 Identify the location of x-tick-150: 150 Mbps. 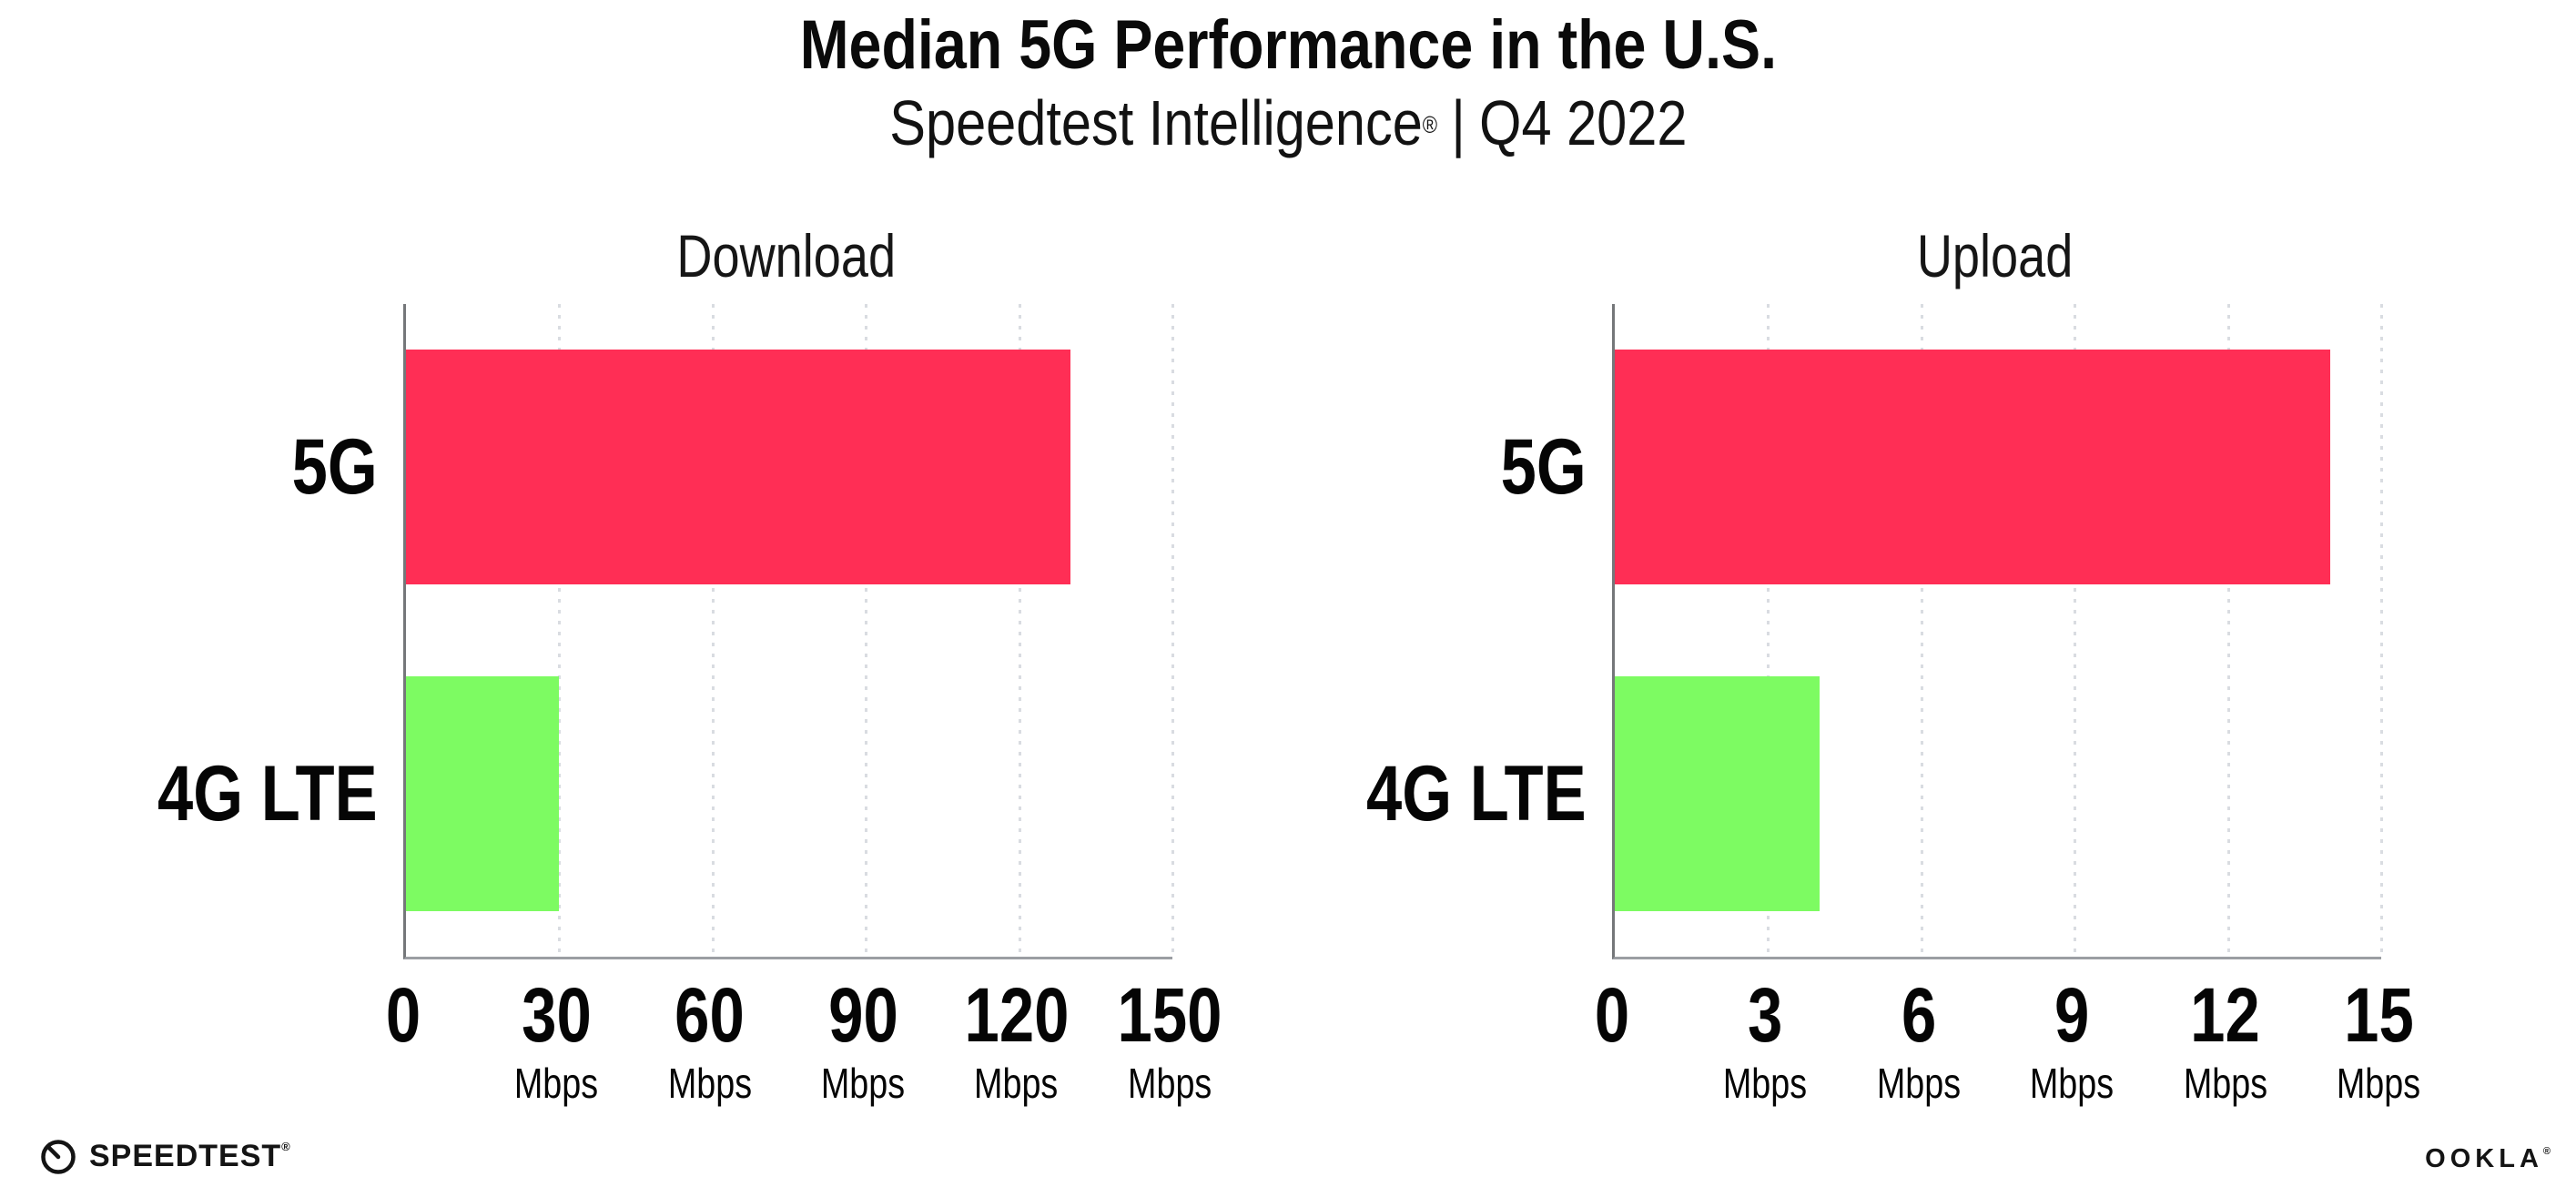
(1169, 1040).